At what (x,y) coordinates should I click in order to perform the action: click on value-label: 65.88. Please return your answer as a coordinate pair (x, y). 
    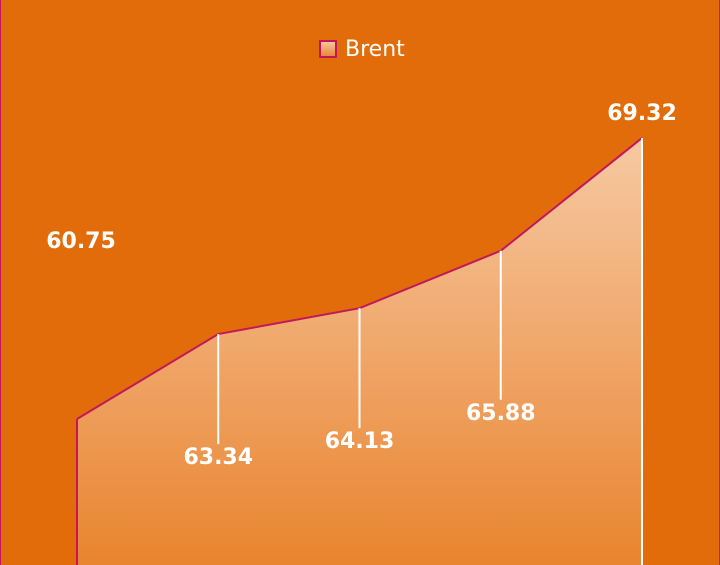
    Looking at the image, I should click on (501, 413).